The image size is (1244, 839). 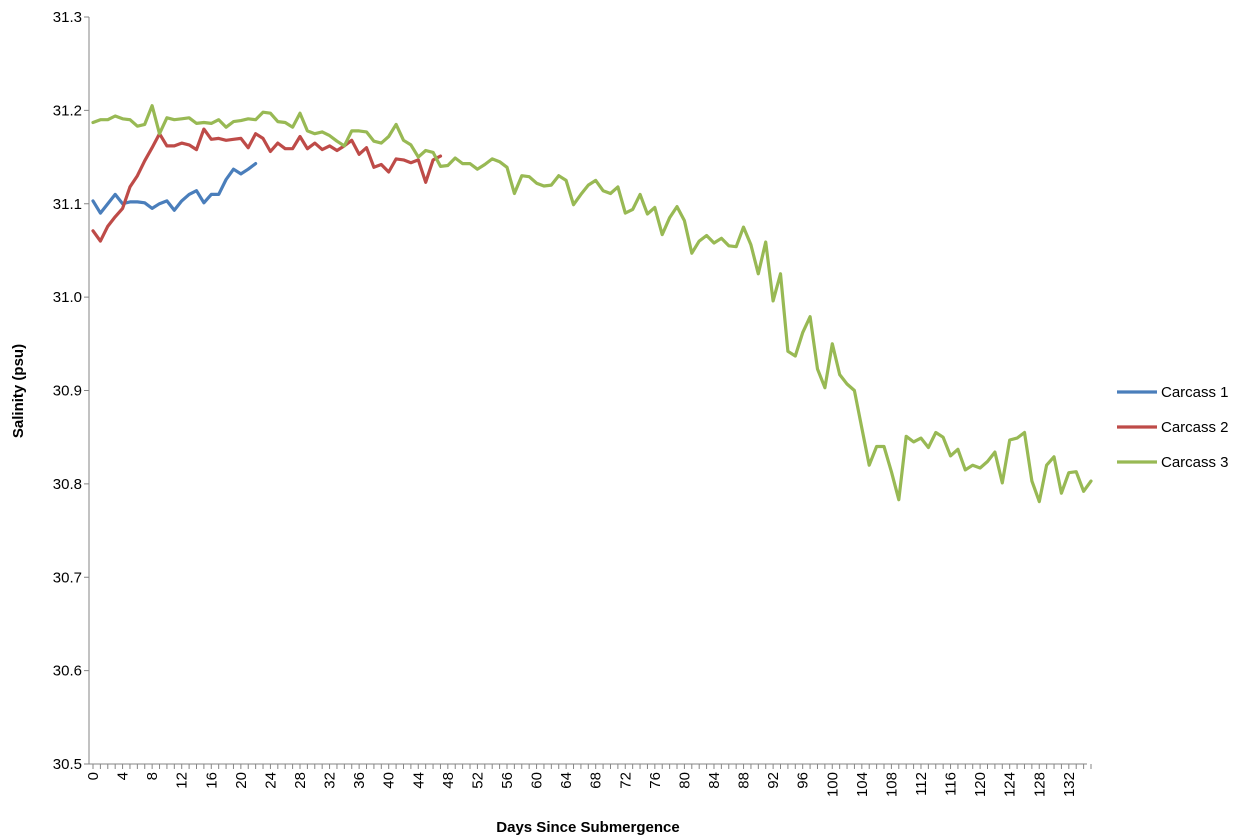 What do you see at coordinates (241, 780) in the screenshot?
I see `x-tick-label: 20` at bounding box center [241, 780].